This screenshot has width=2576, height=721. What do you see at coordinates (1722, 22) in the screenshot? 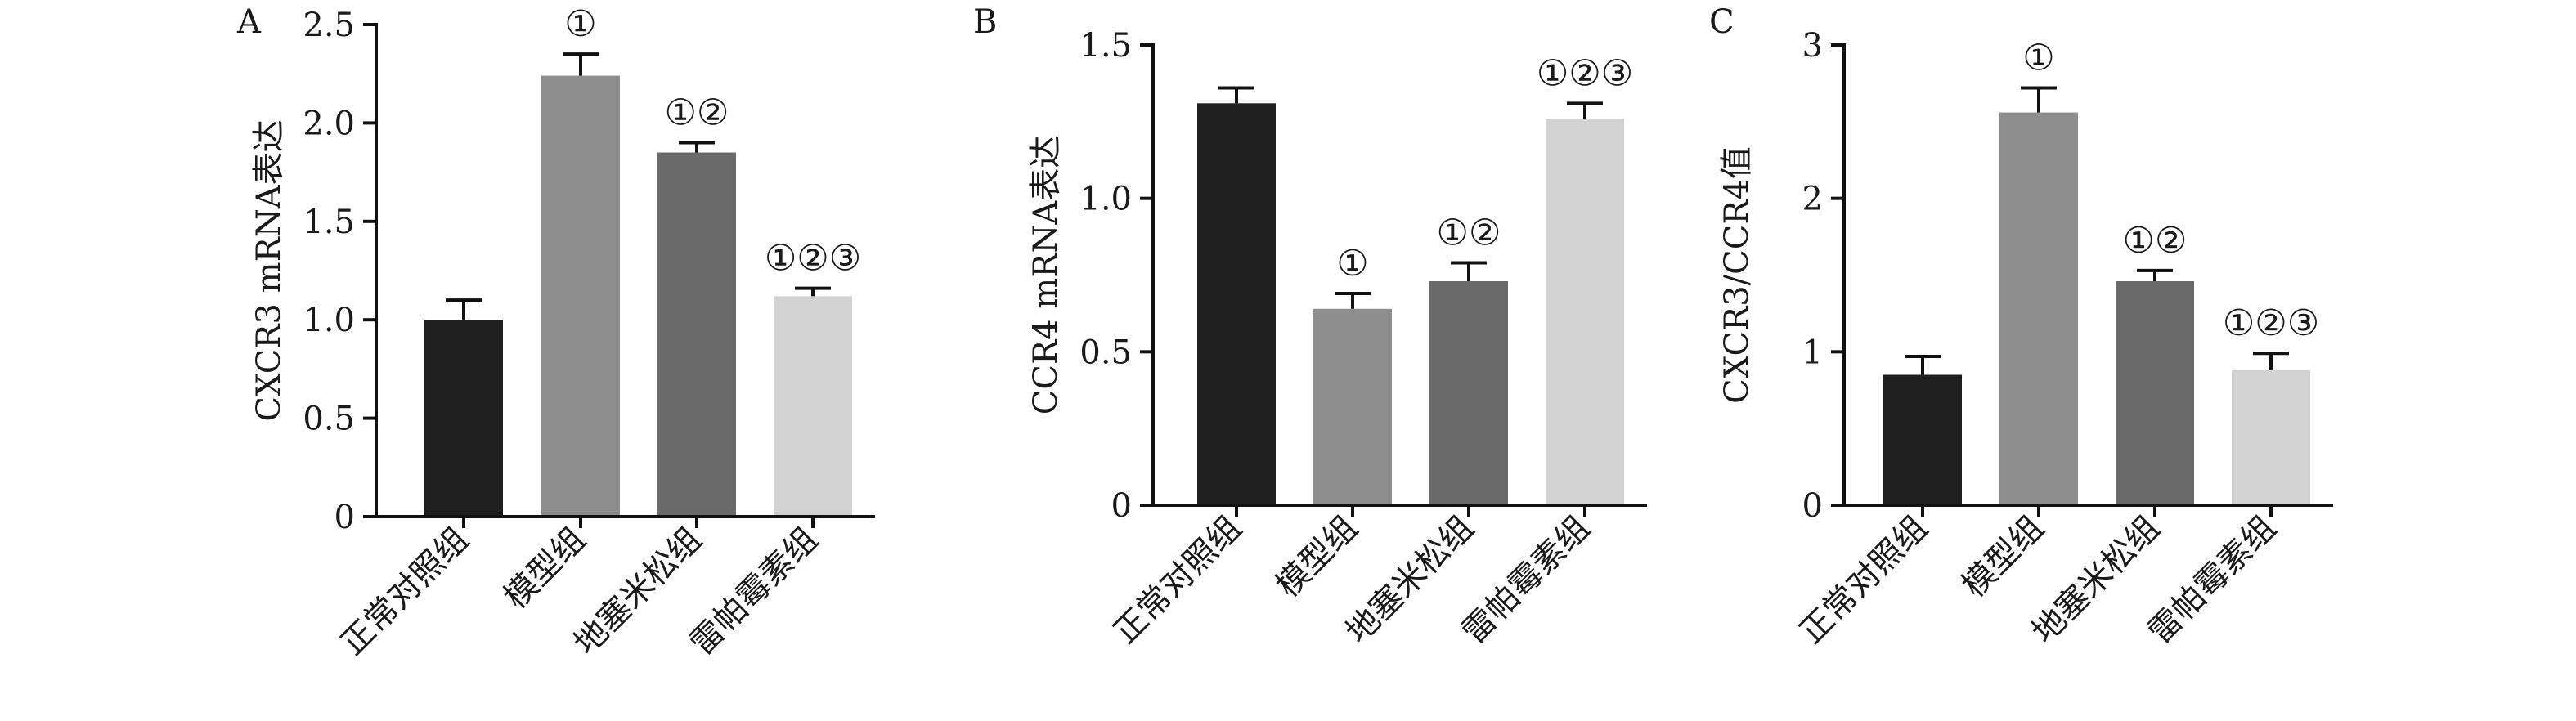
I see `panel-c-label: C` at bounding box center [1722, 22].